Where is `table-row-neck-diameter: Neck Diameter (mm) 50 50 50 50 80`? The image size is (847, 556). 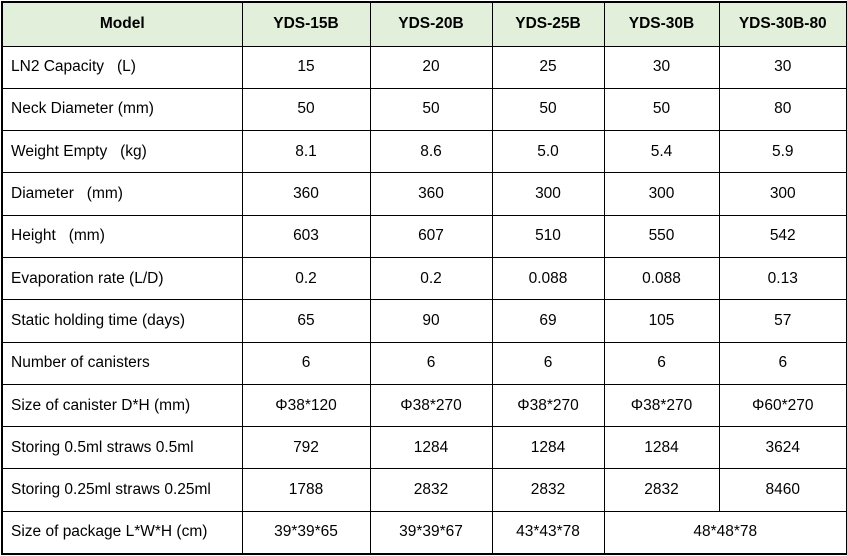 table-row-neck-diameter: Neck Diameter (mm) 50 50 50 50 80 is located at coordinates (424, 109).